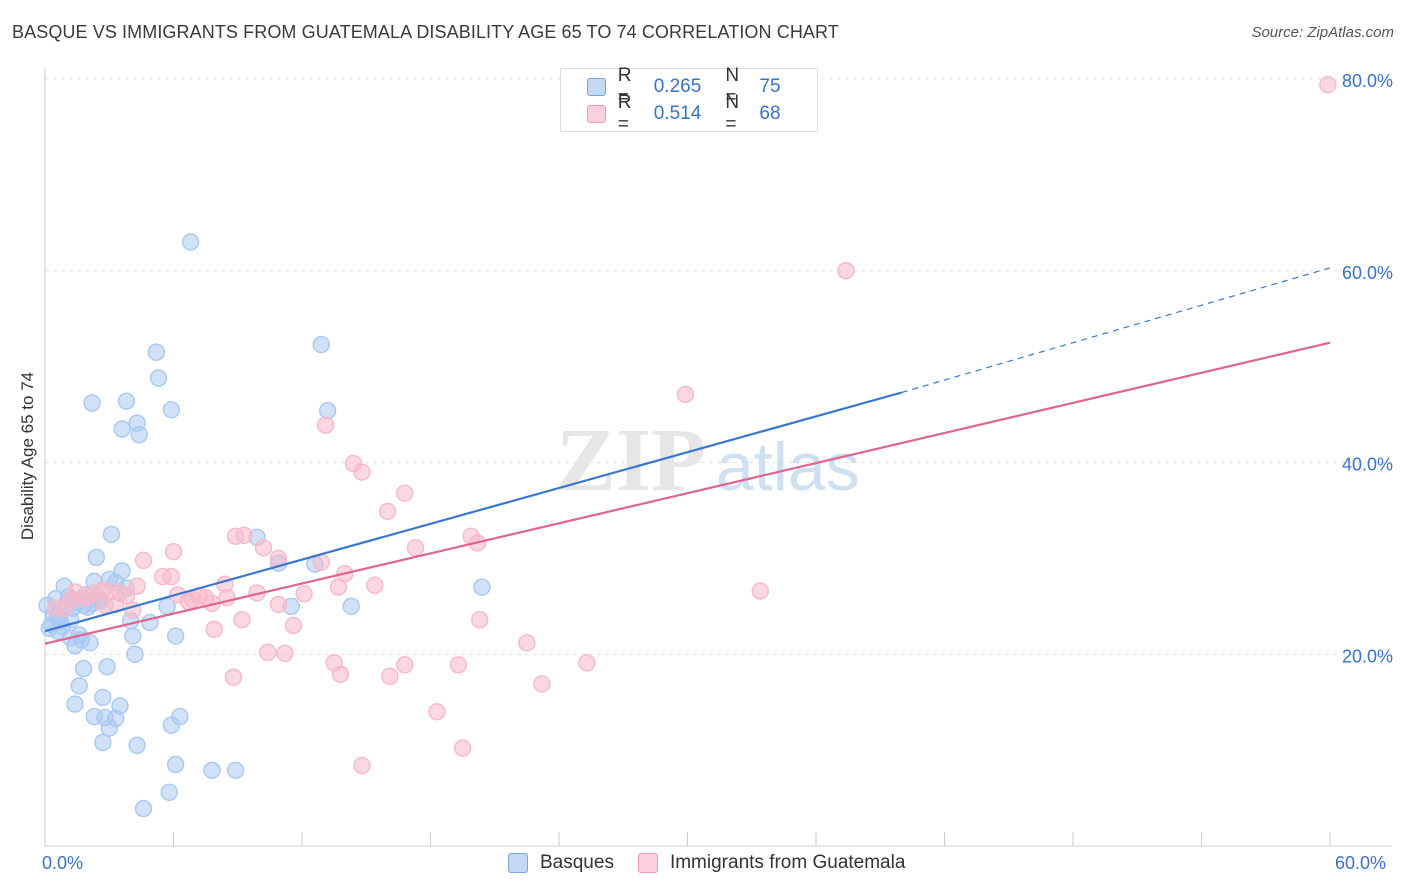 Image resolution: width=1406 pixels, height=892 pixels. I want to click on y-tick-label: 40.0%, so click(1367, 465).